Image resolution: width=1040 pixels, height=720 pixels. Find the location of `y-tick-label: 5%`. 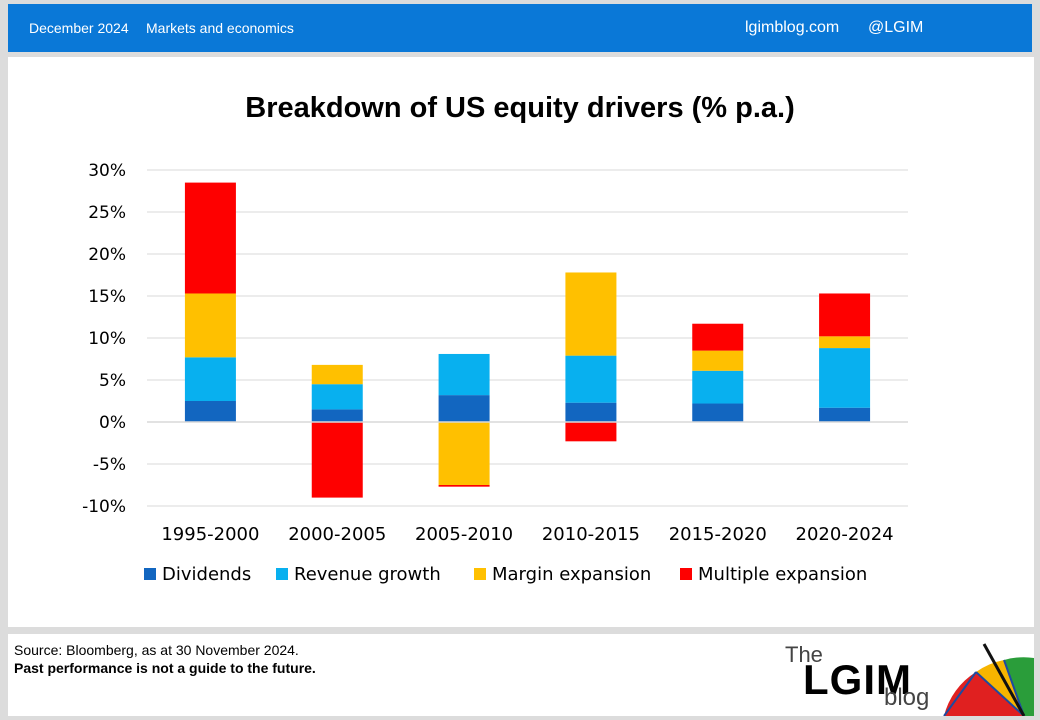

y-tick-label: 5% is located at coordinates (112, 381).